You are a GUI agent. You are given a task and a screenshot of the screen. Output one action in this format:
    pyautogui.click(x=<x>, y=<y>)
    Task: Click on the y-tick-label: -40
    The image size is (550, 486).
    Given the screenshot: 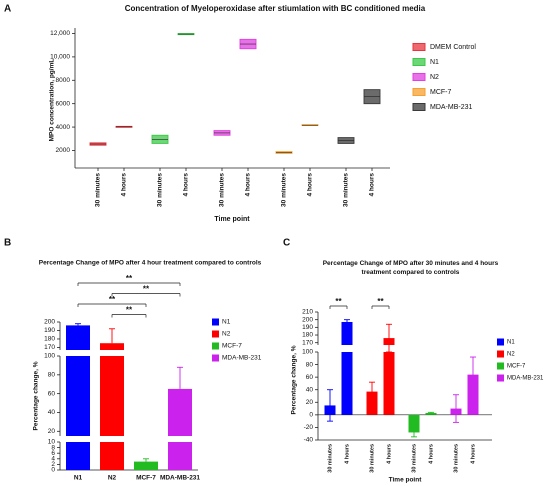 What is the action you would take?
    pyautogui.click(x=309, y=440)
    